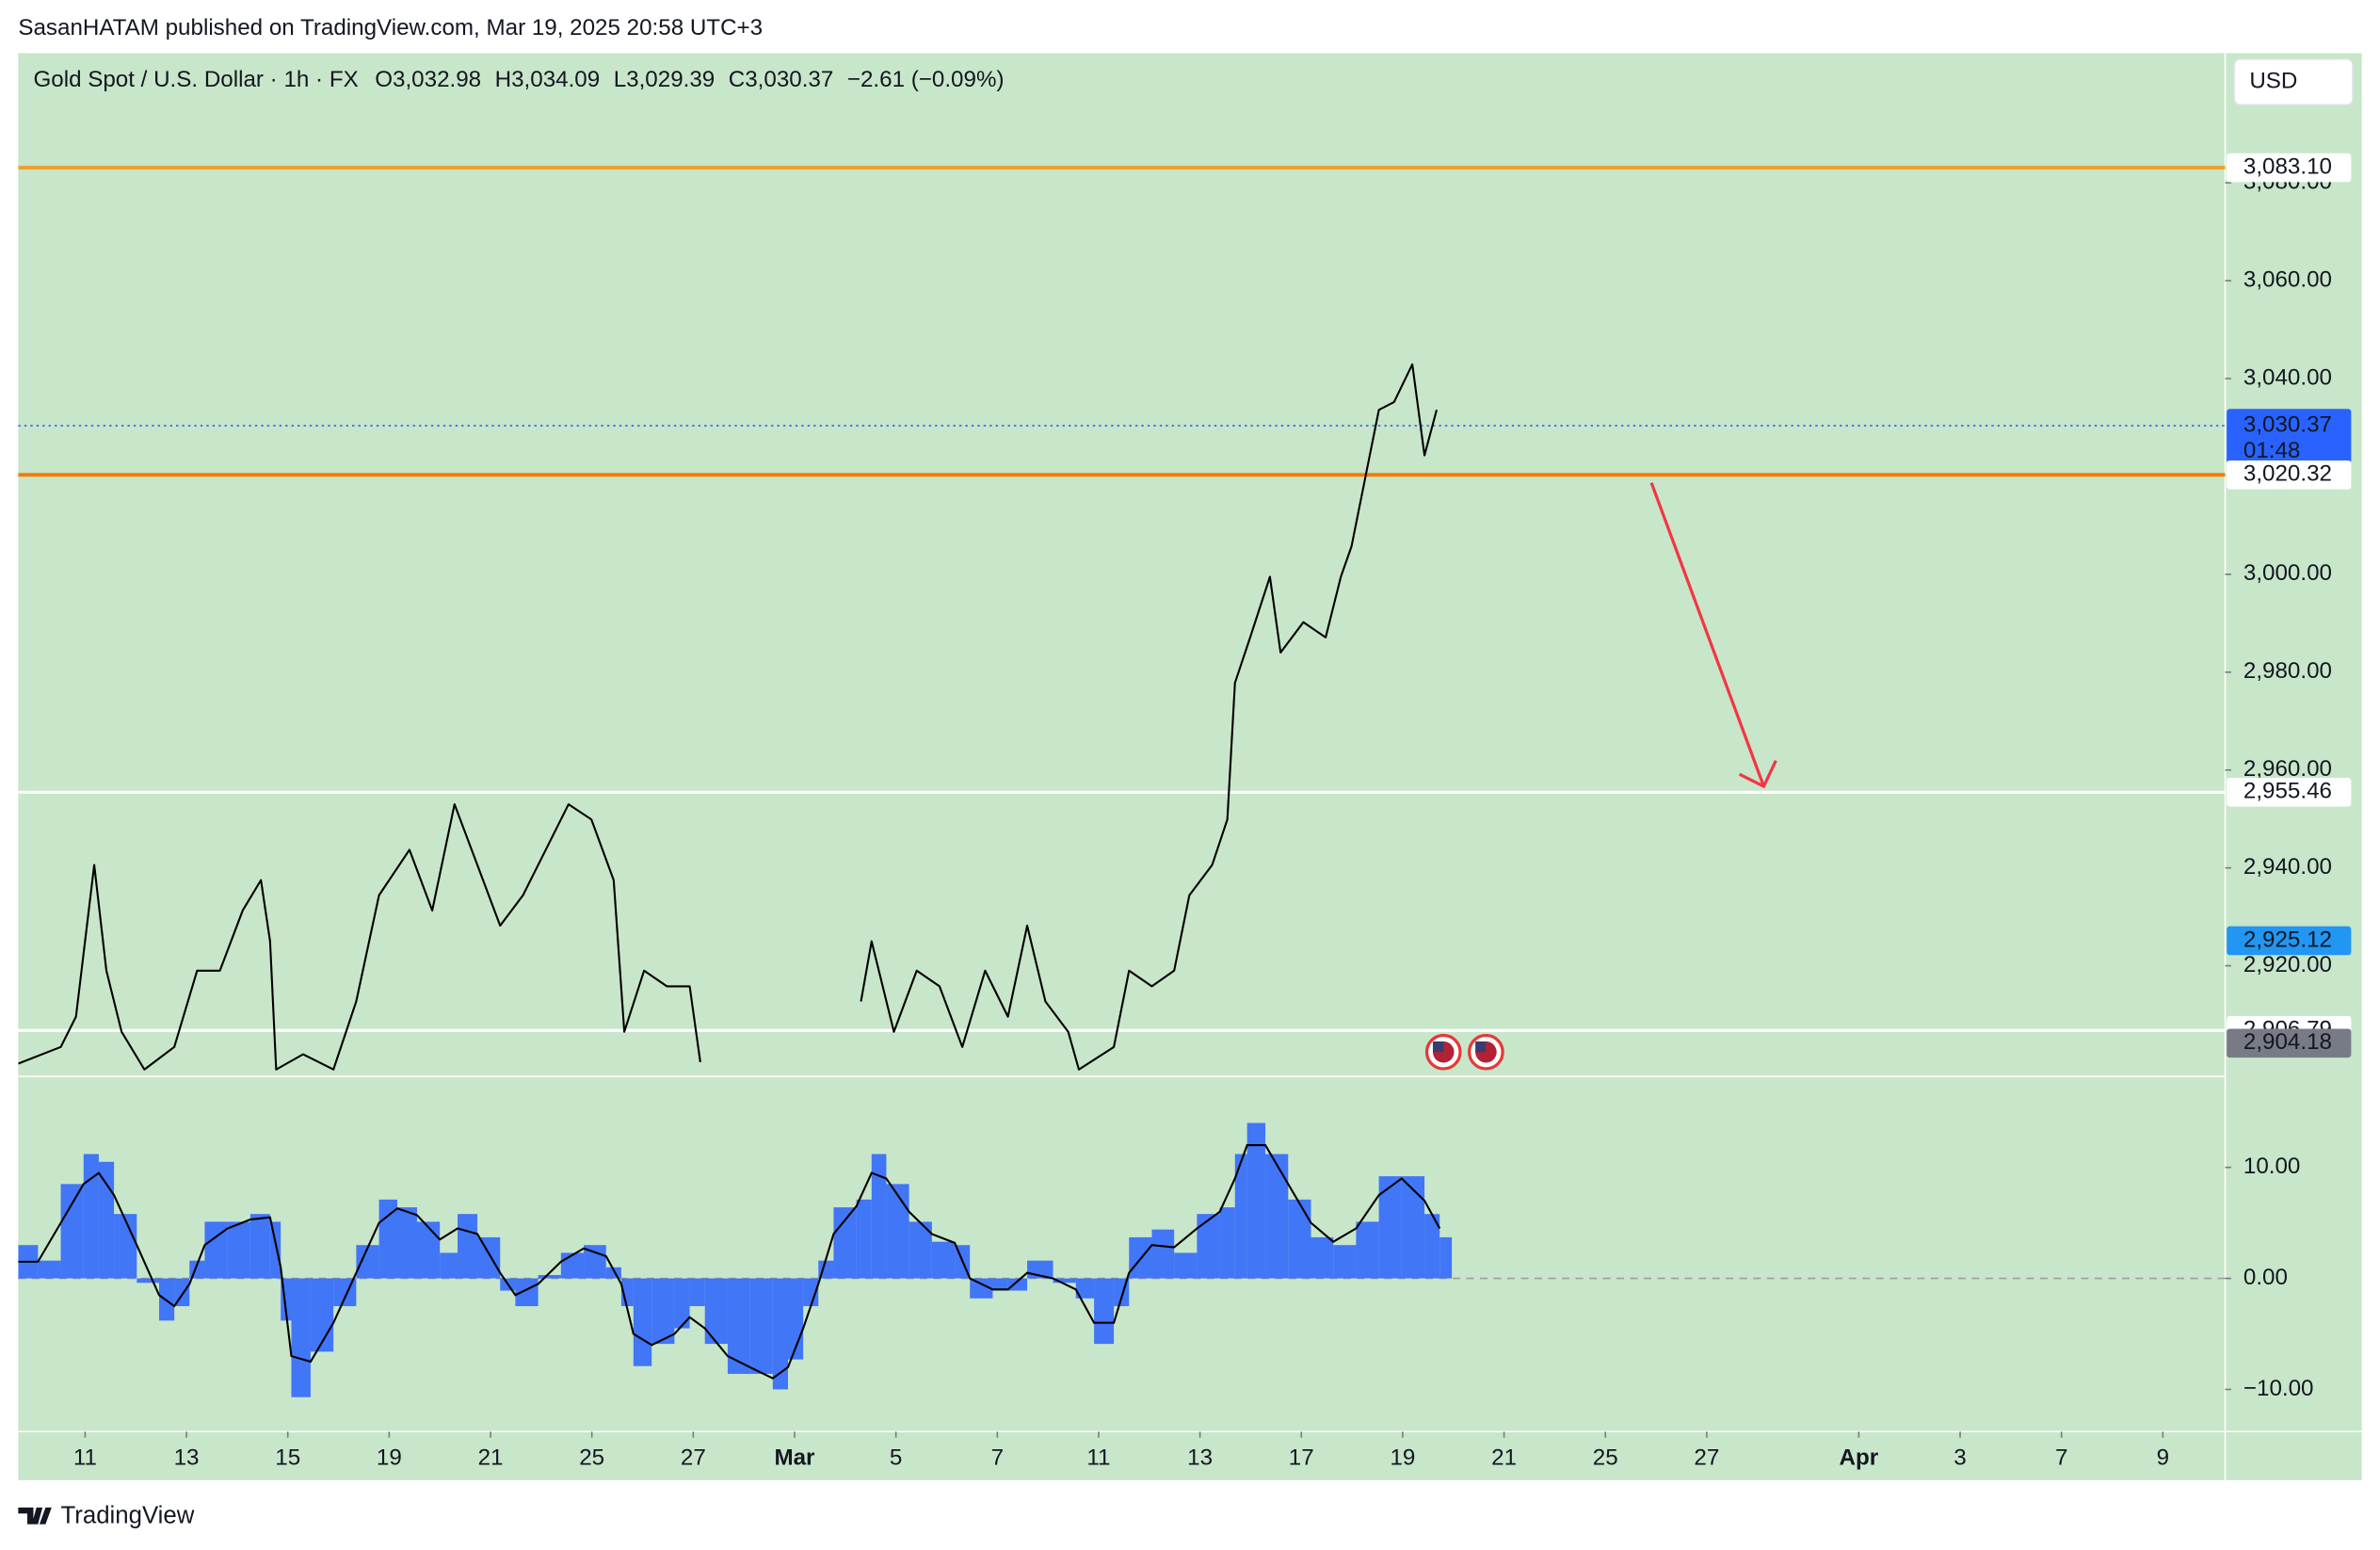 The width and height of the screenshot is (2380, 1550). I want to click on x-tick-label: 17, so click(1301, 1458).